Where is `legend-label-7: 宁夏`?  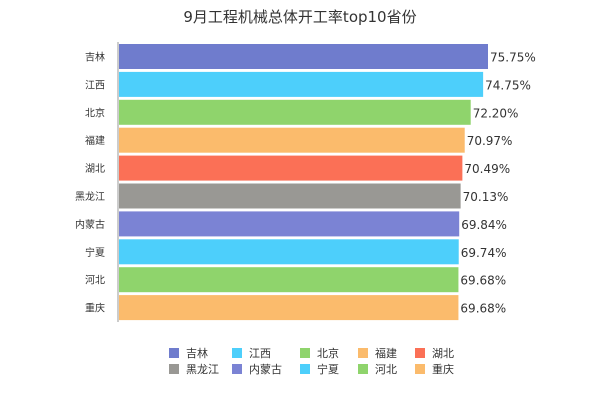 legend-label-7: 宁夏 is located at coordinates (328, 369).